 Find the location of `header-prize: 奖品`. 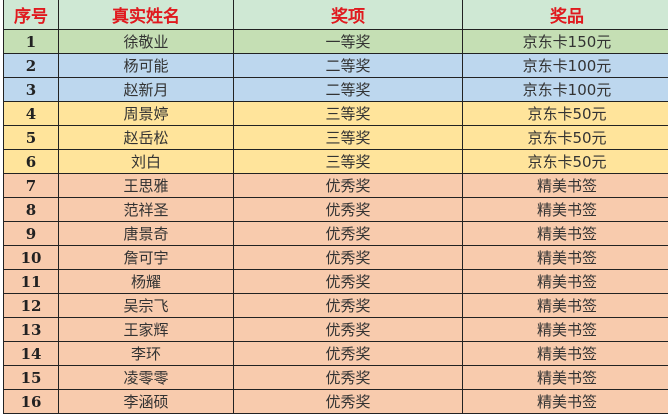

header-prize: 奖品 is located at coordinates (565, 15).